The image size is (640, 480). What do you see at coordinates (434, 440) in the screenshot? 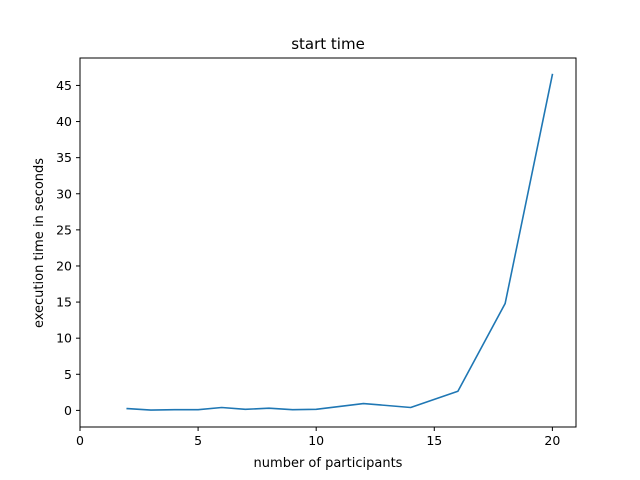
I see `x-tick-label: 15` at bounding box center [434, 440].